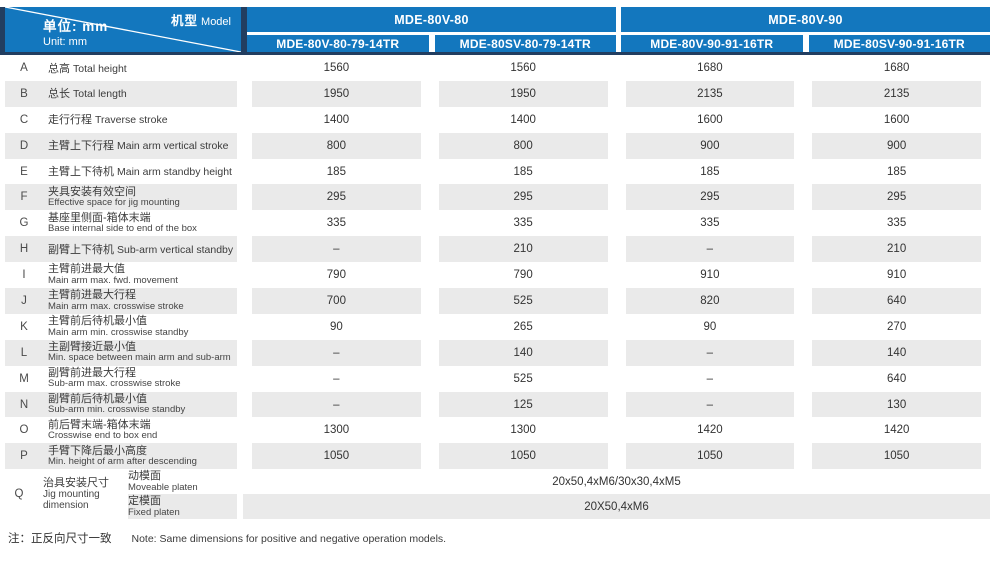  I want to click on row-letter: L, so click(24, 352).